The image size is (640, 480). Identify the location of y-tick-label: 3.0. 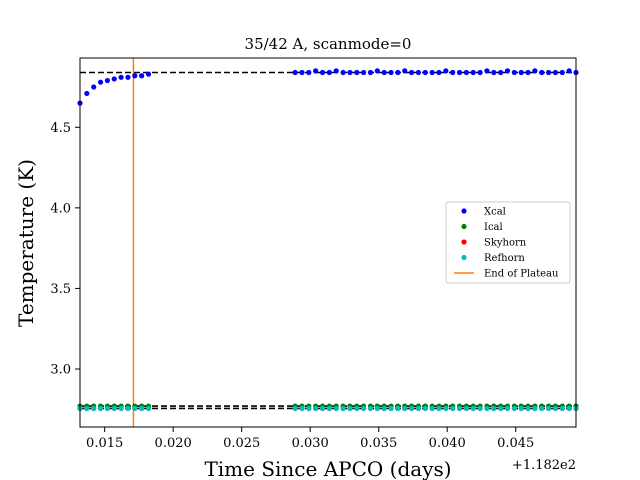
(60, 369).